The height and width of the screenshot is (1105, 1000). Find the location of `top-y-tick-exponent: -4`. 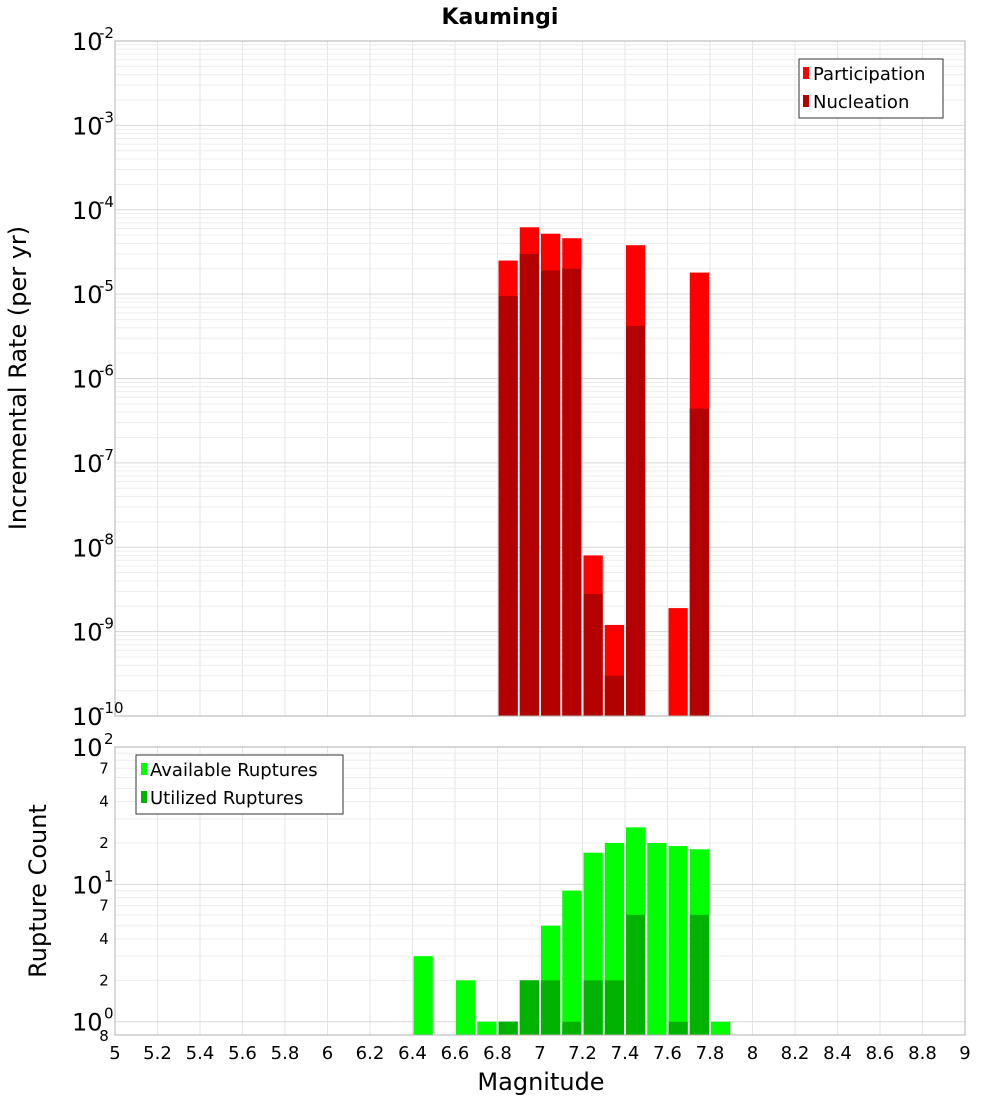

top-y-tick-exponent: -4 is located at coordinates (106, 202).